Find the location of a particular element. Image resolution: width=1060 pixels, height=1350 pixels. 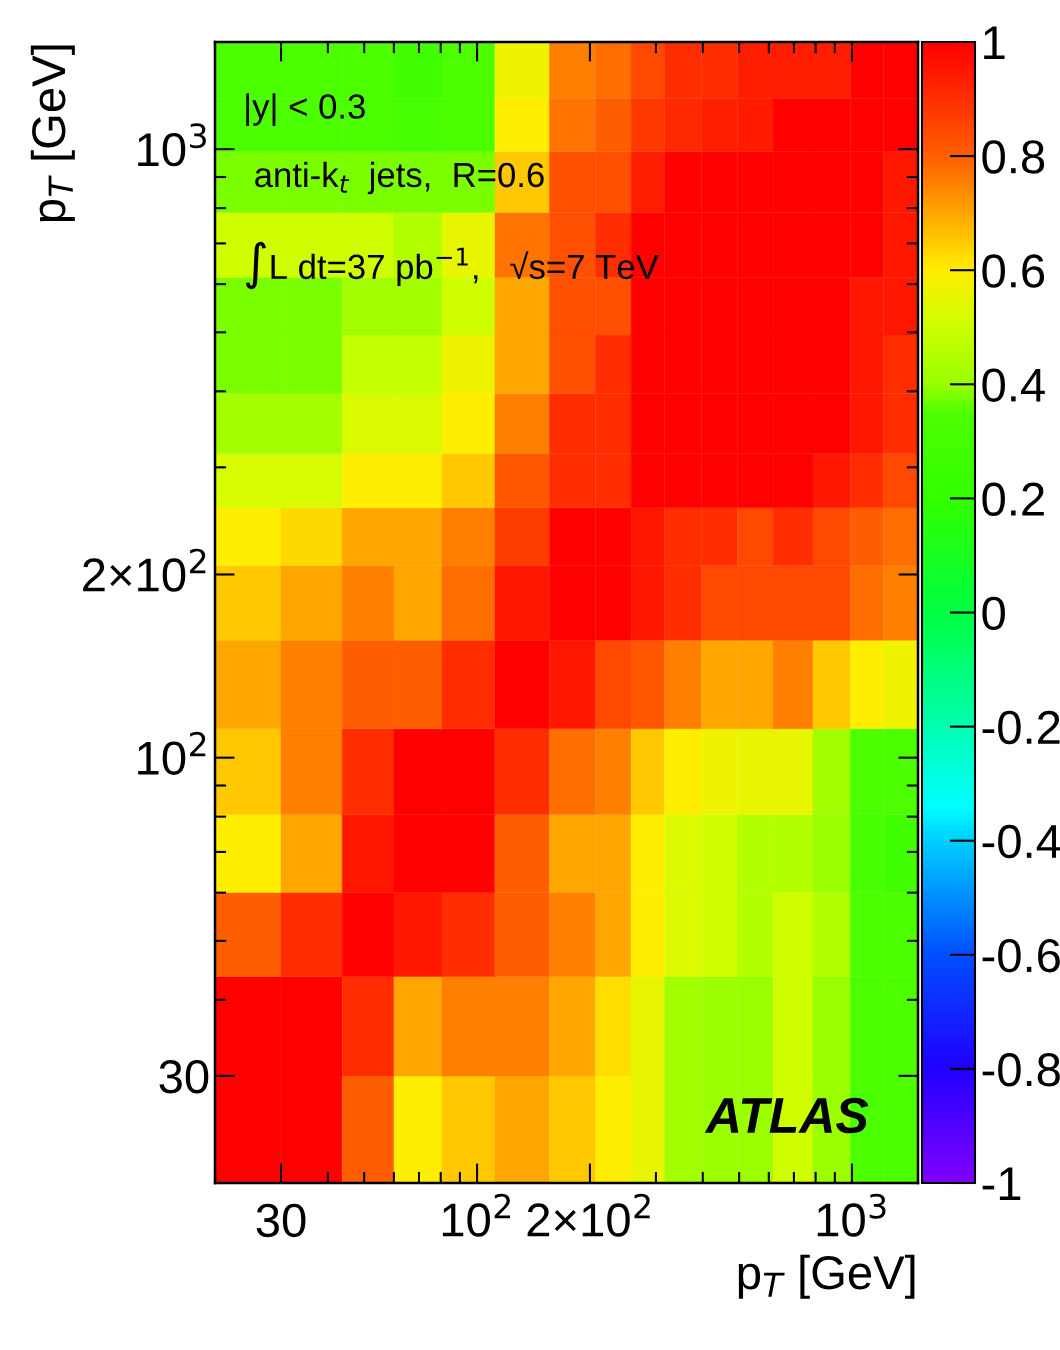

y-tick-label: 30 is located at coordinates (184, 1076).